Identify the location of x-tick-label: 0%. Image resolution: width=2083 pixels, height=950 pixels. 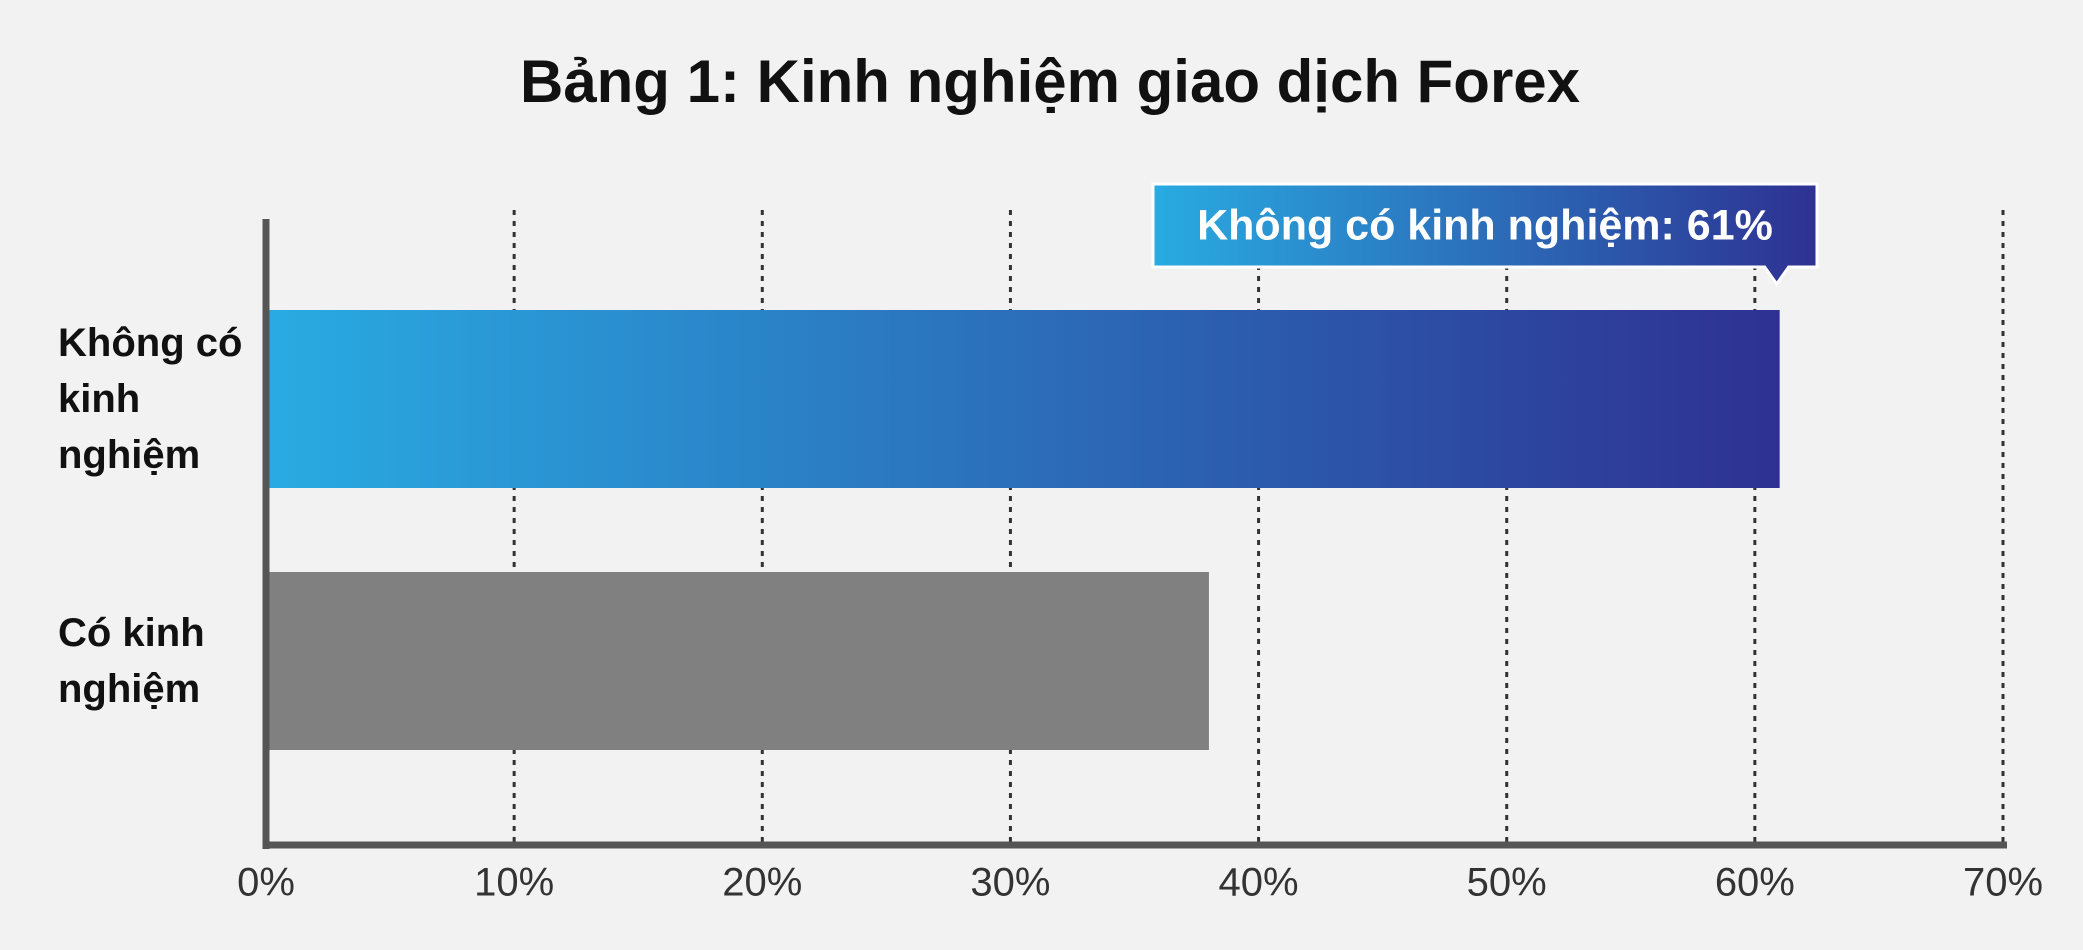
(266, 883).